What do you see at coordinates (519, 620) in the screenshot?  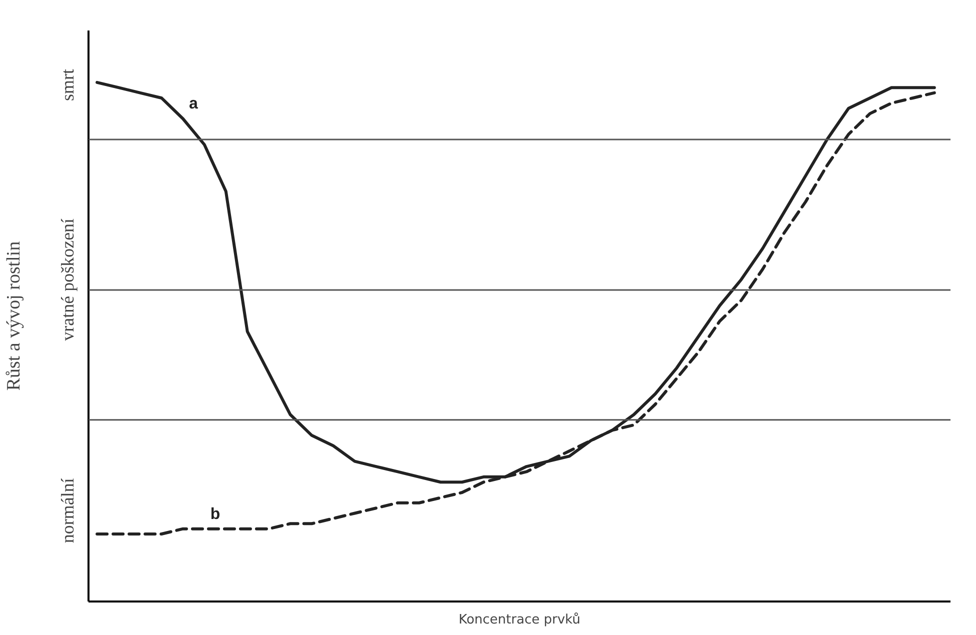 I see `x-axis-title: Koncentrace prvků` at bounding box center [519, 620].